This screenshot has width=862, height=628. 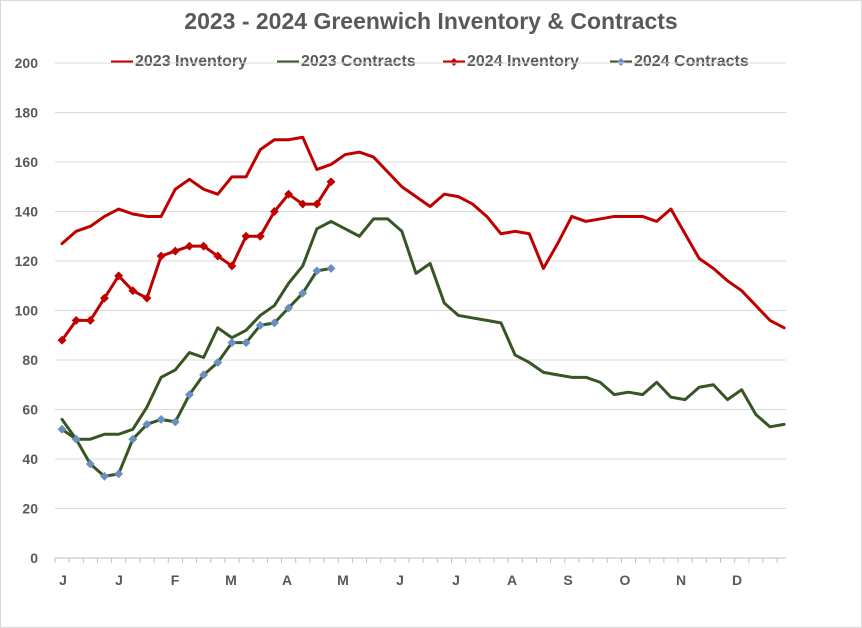 What do you see at coordinates (523, 61) in the screenshot?
I see `legend-label-2024-inventory: 2024 Inventory` at bounding box center [523, 61].